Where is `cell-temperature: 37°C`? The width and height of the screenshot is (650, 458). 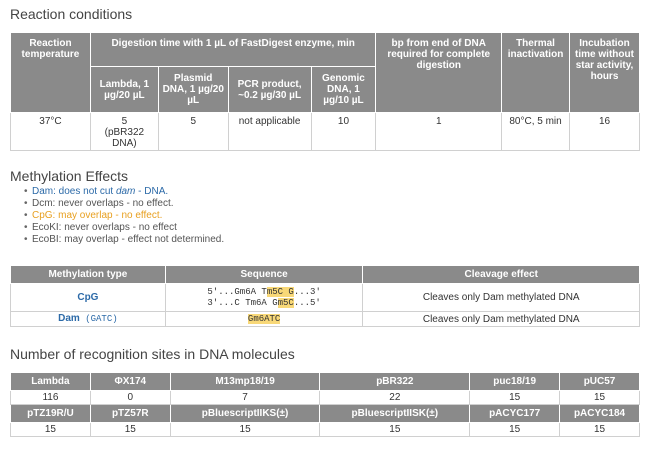
cell-temperature: 37°C is located at coordinates (50, 131).